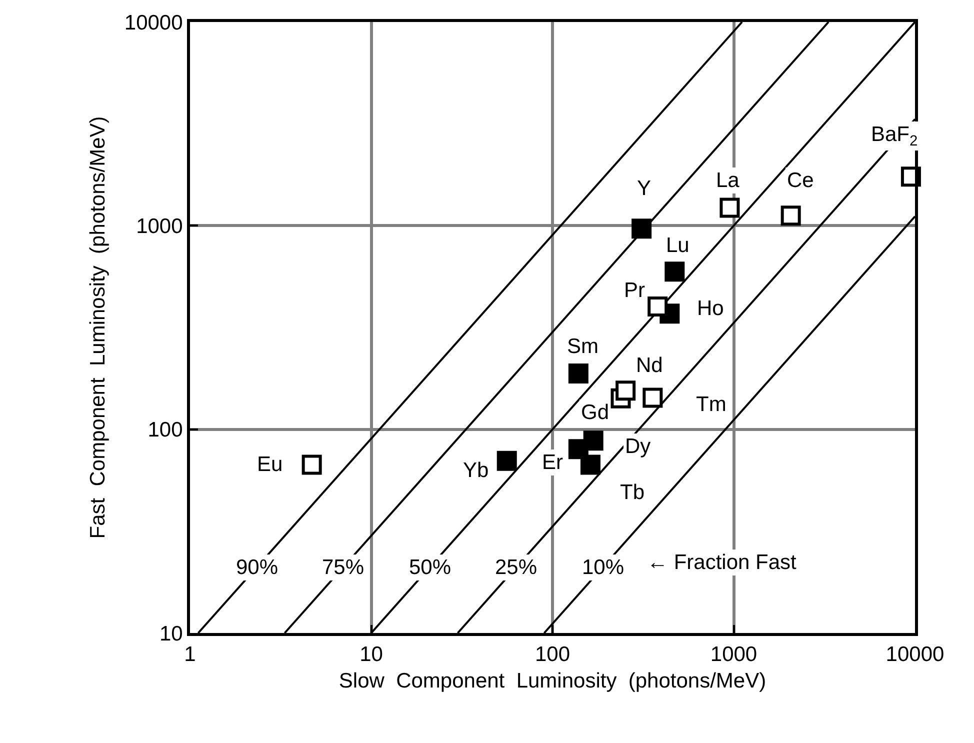 Image resolution: width=974 pixels, height=743 pixels. What do you see at coordinates (638, 446) in the screenshot?
I see `annotation: Dy` at bounding box center [638, 446].